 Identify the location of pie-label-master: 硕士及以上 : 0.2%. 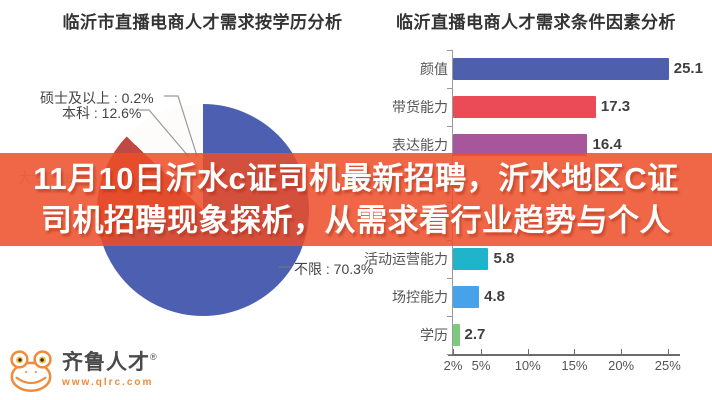
(97, 98).